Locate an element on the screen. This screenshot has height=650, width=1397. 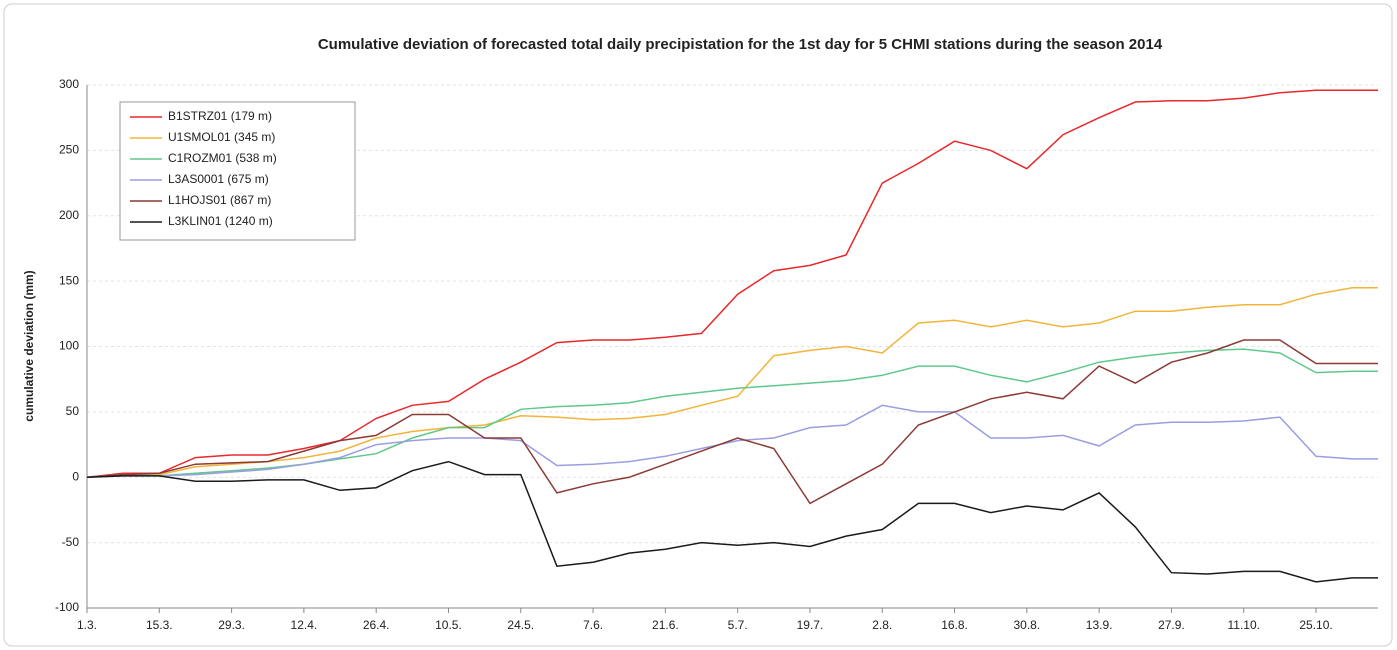
series-line is located at coordinates (732, 441).